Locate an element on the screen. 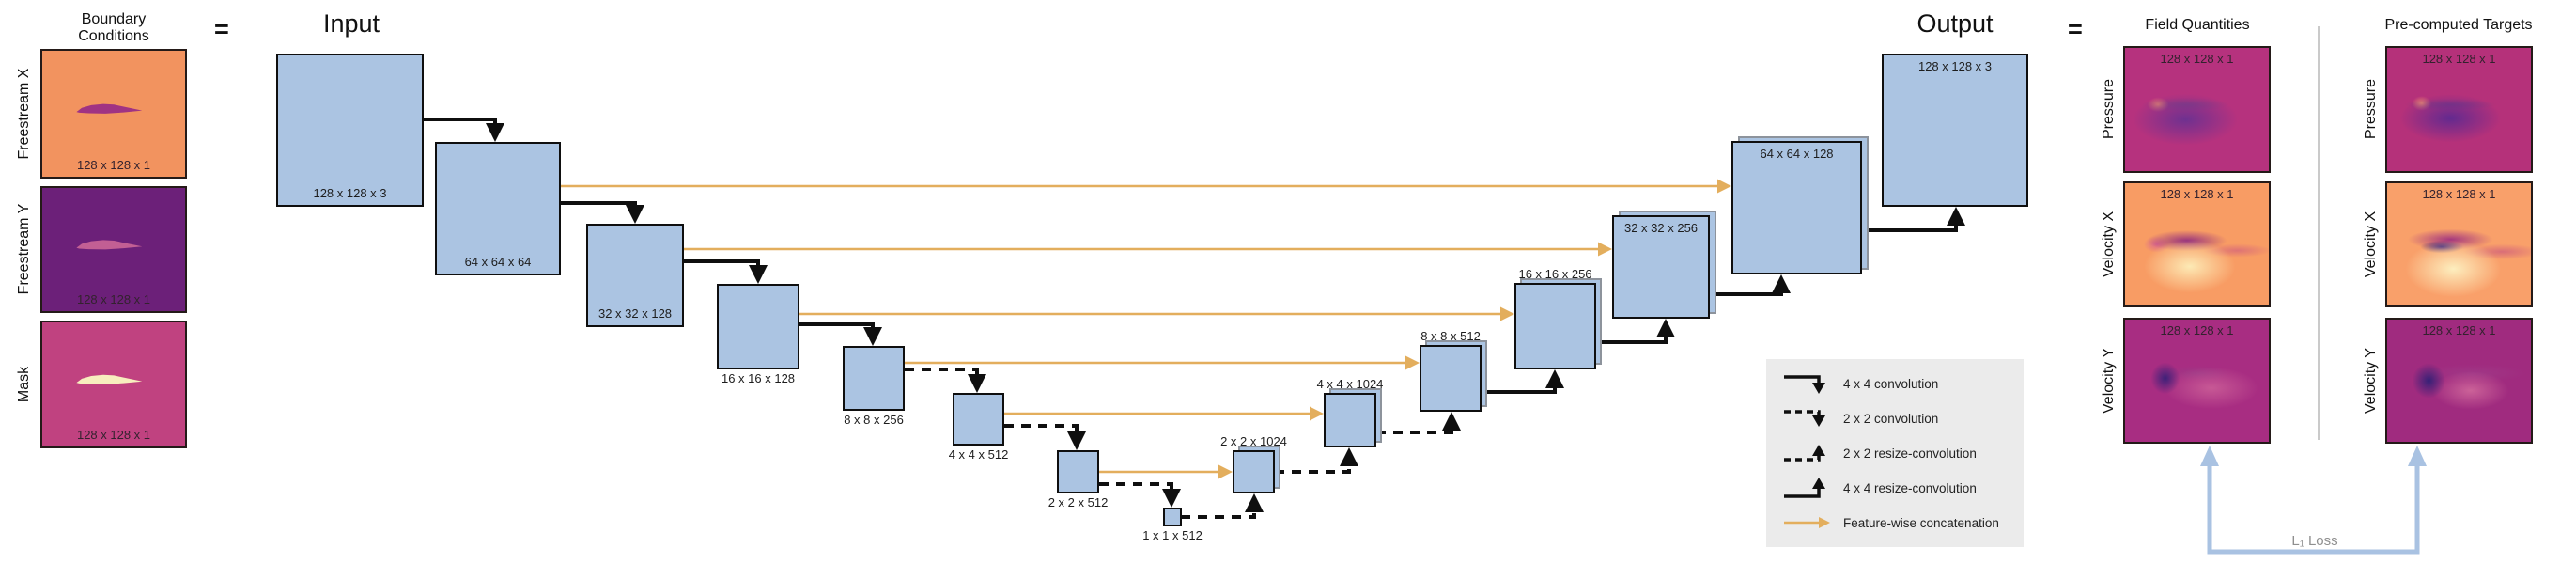  legend-item: 4 x 4 resize-convolution is located at coordinates (1902, 488).